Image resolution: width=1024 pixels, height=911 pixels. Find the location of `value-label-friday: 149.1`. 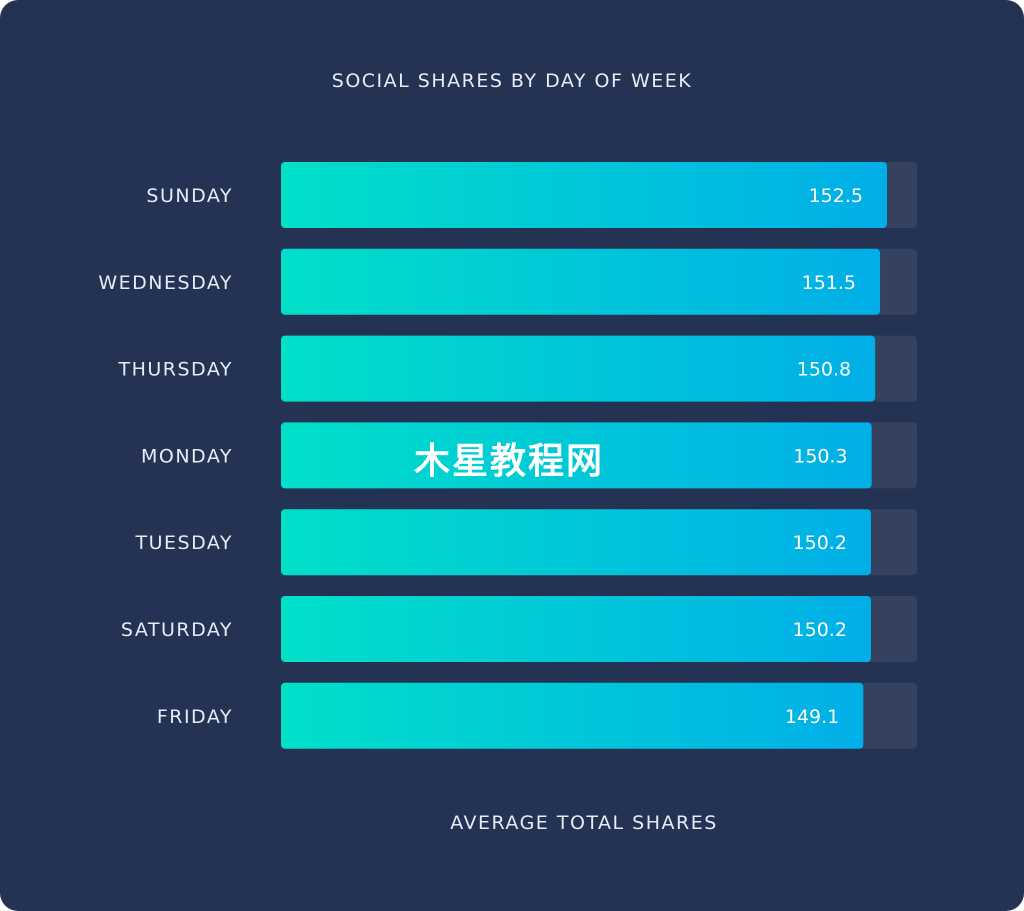

value-label-friday: 149.1 is located at coordinates (812, 717).